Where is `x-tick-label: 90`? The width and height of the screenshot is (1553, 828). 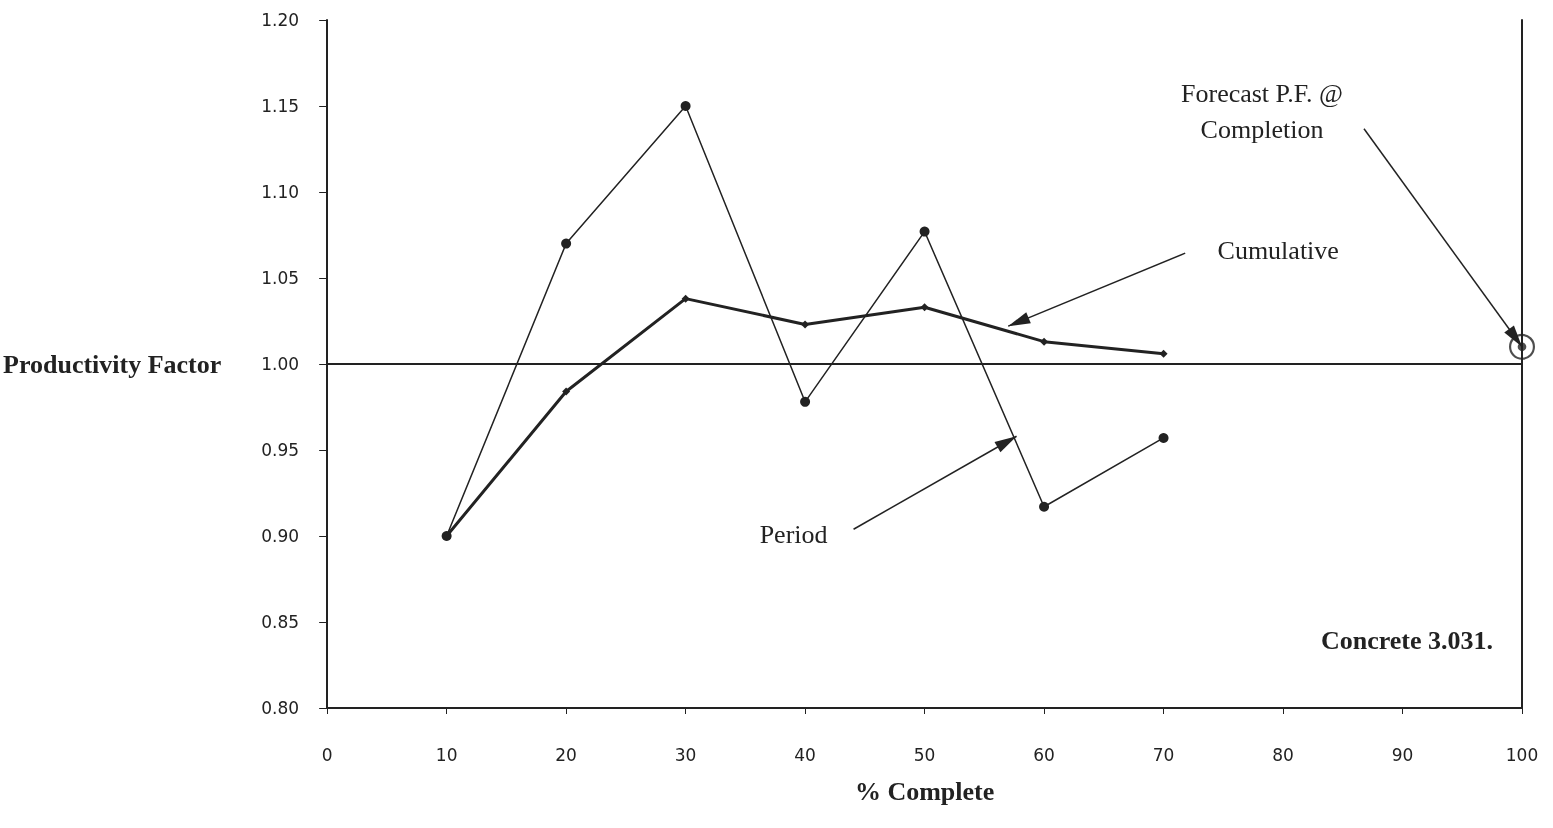 x-tick-label: 90 is located at coordinates (1402, 754).